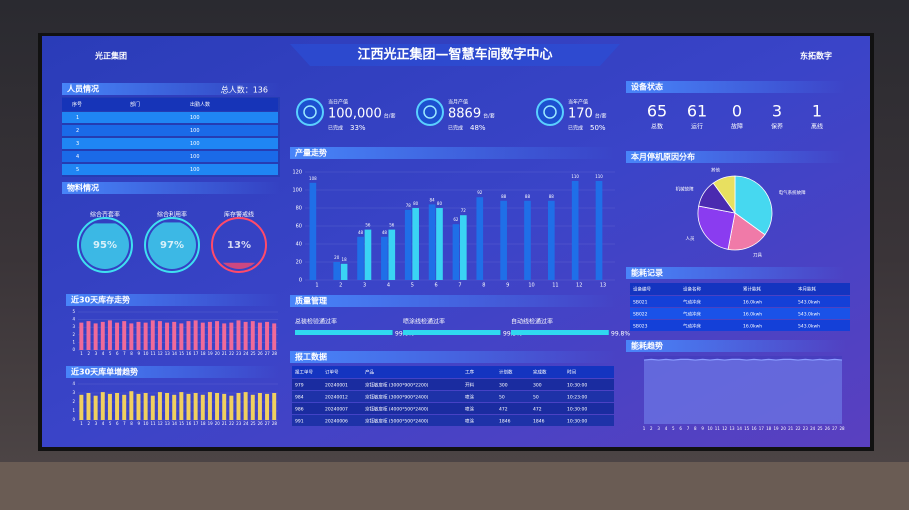 Image resolution: width=909 pixels, height=510 pixels. I want to click on output-ring, so click(550, 112).